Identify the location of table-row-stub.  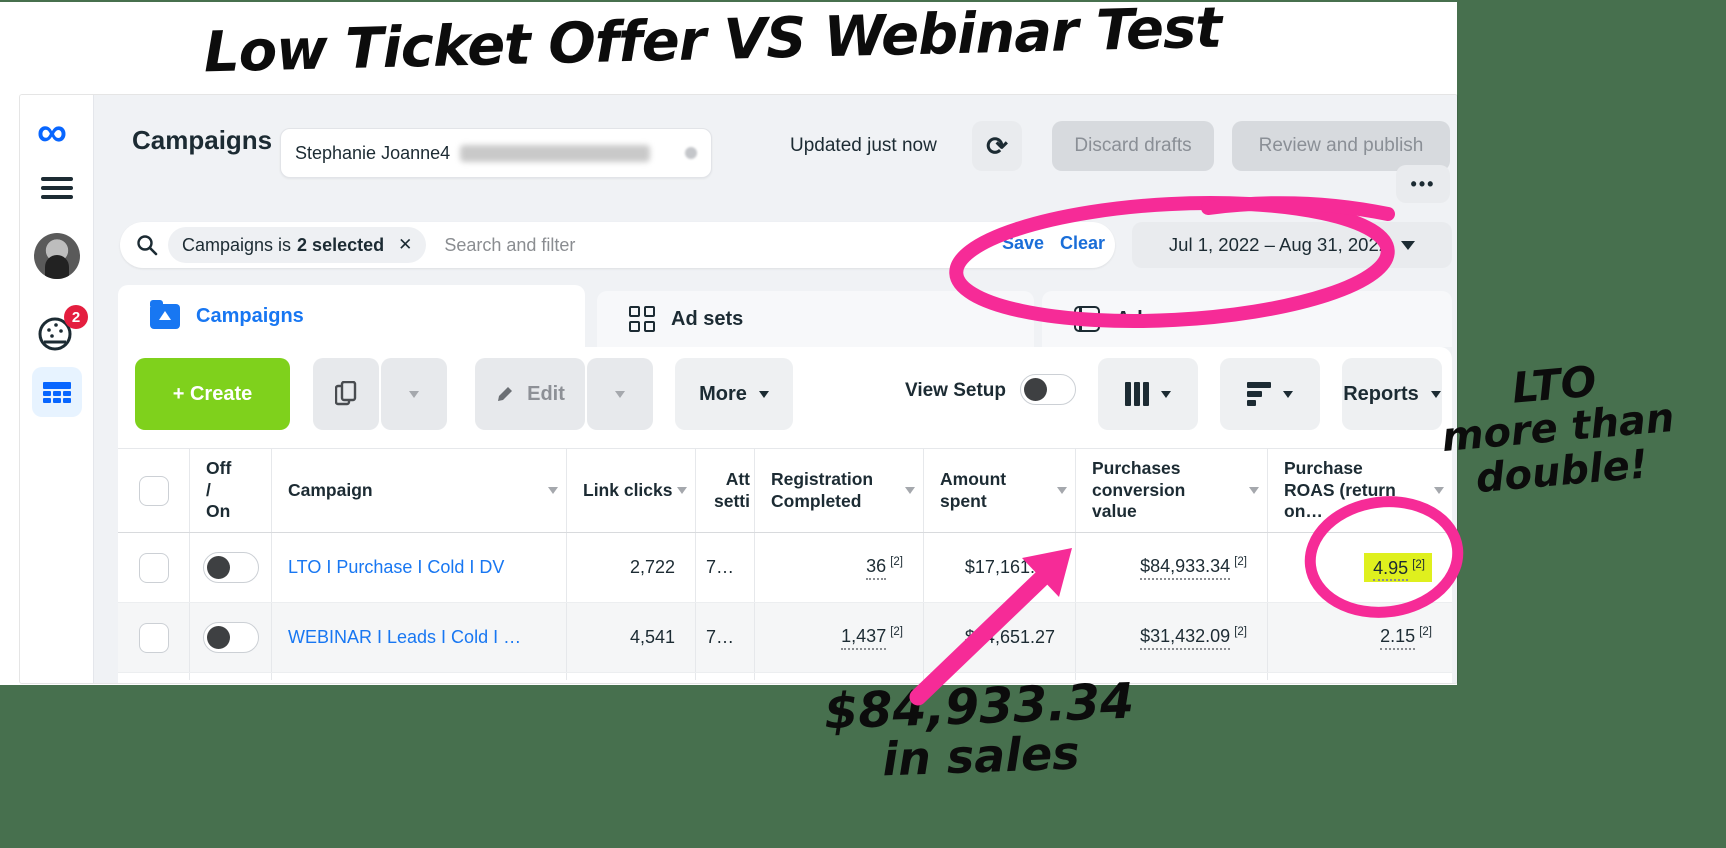
(785, 676).